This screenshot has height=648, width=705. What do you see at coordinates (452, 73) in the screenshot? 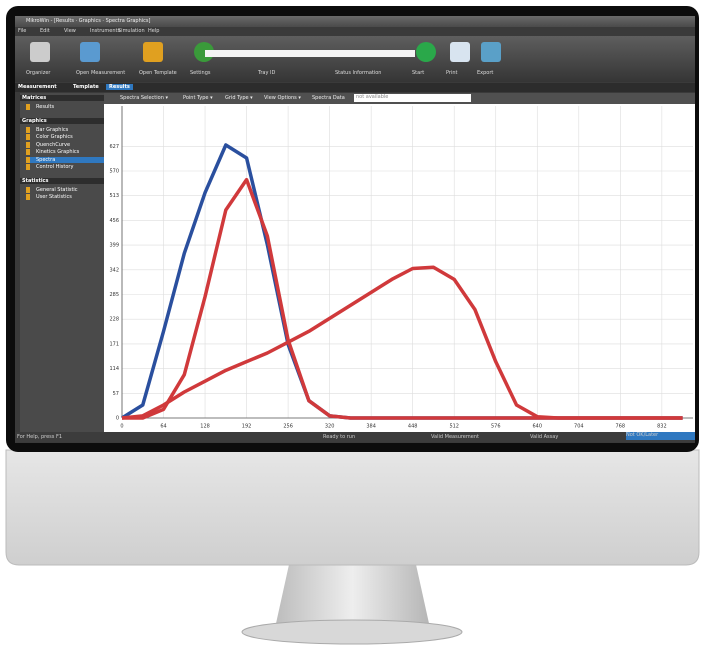
I see `toolbar-label: Print` at bounding box center [452, 73].